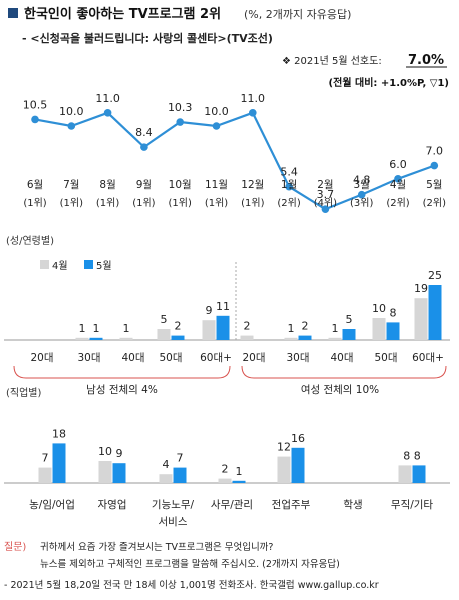 The image size is (459, 600). I want to click on trend-value-label: 10.3, so click(180, 107).